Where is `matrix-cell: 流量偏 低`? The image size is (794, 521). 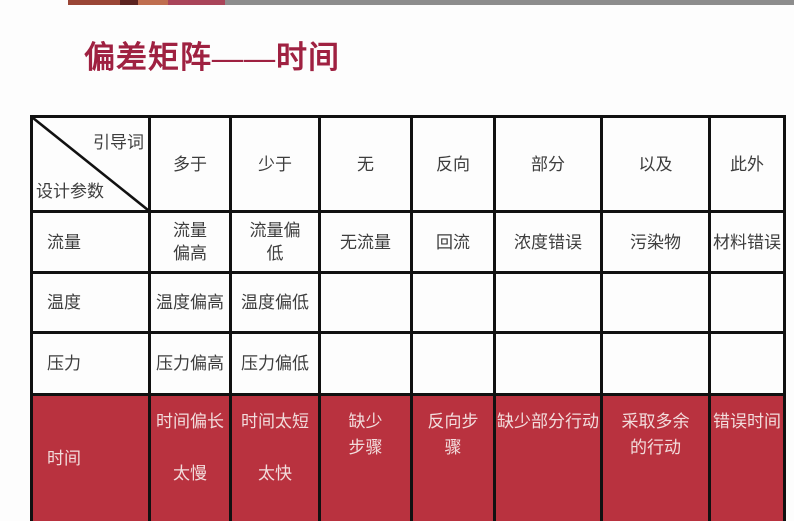 matrix-cell: 流量偏 低 is located at coordinates (275, 242).